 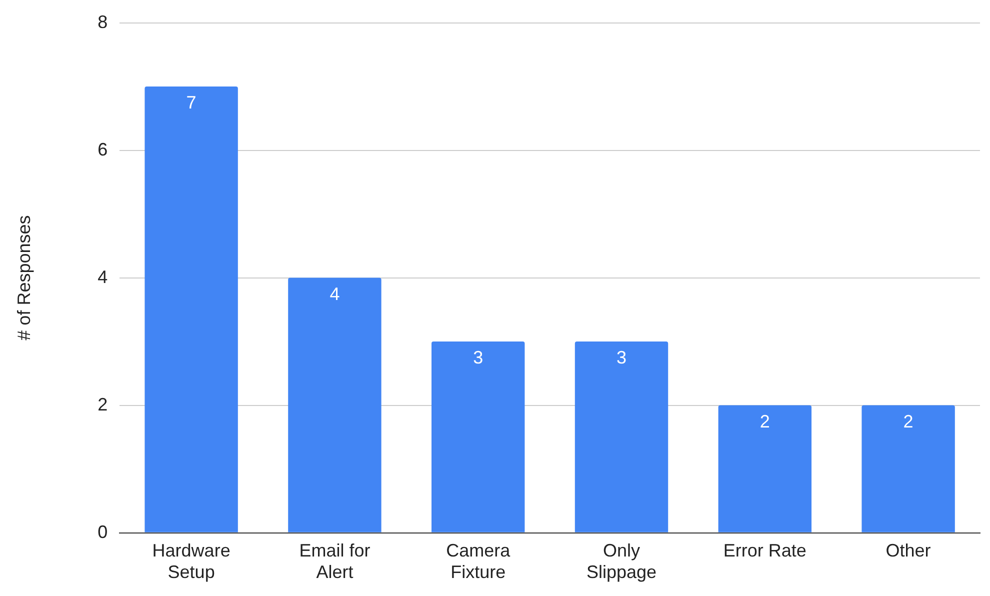 What do you see at coordinates (191, 561) in the screenshot?
I see `x-tick-label: Hardware Setup` at bounding box center [191, 561].